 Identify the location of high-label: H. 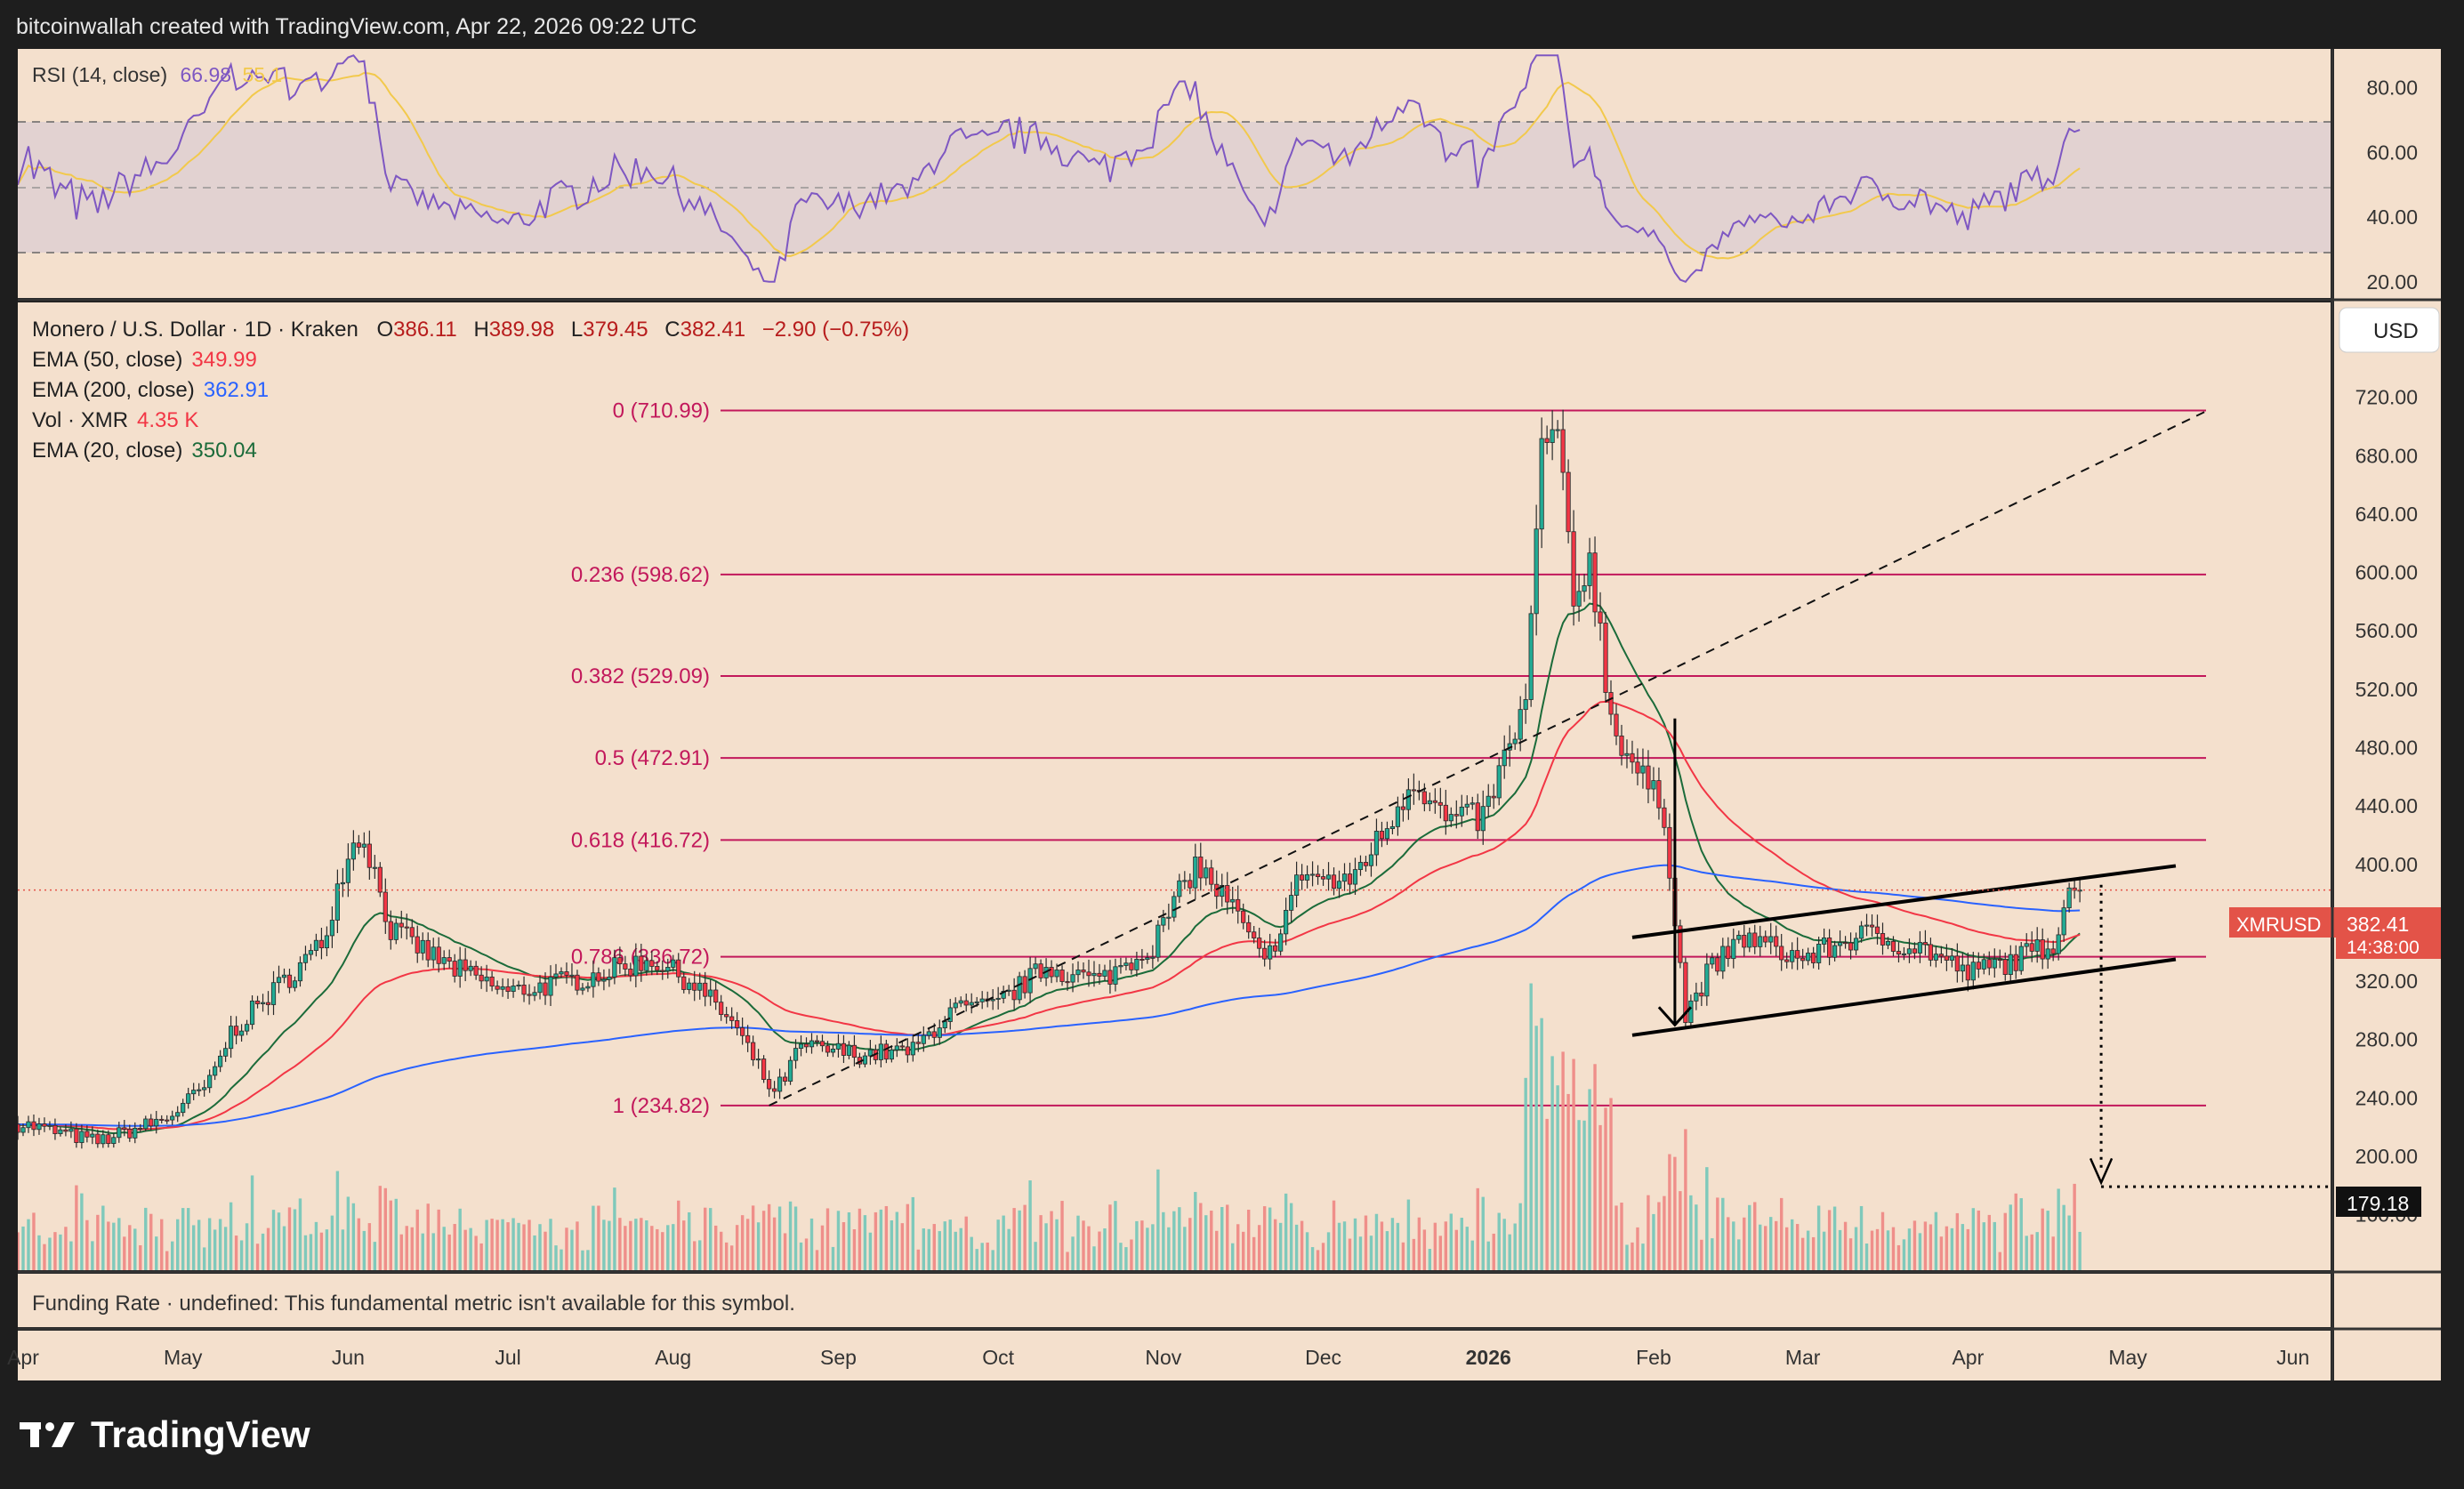
(480, 330).